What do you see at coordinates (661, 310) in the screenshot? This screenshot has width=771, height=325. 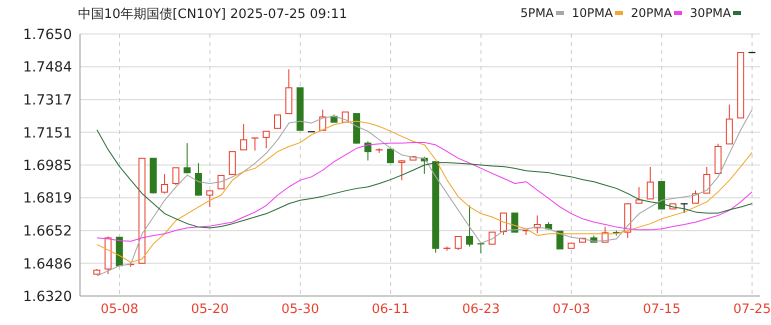 I see `x-tick-label: 07-15` at bounding box center [661, 310].